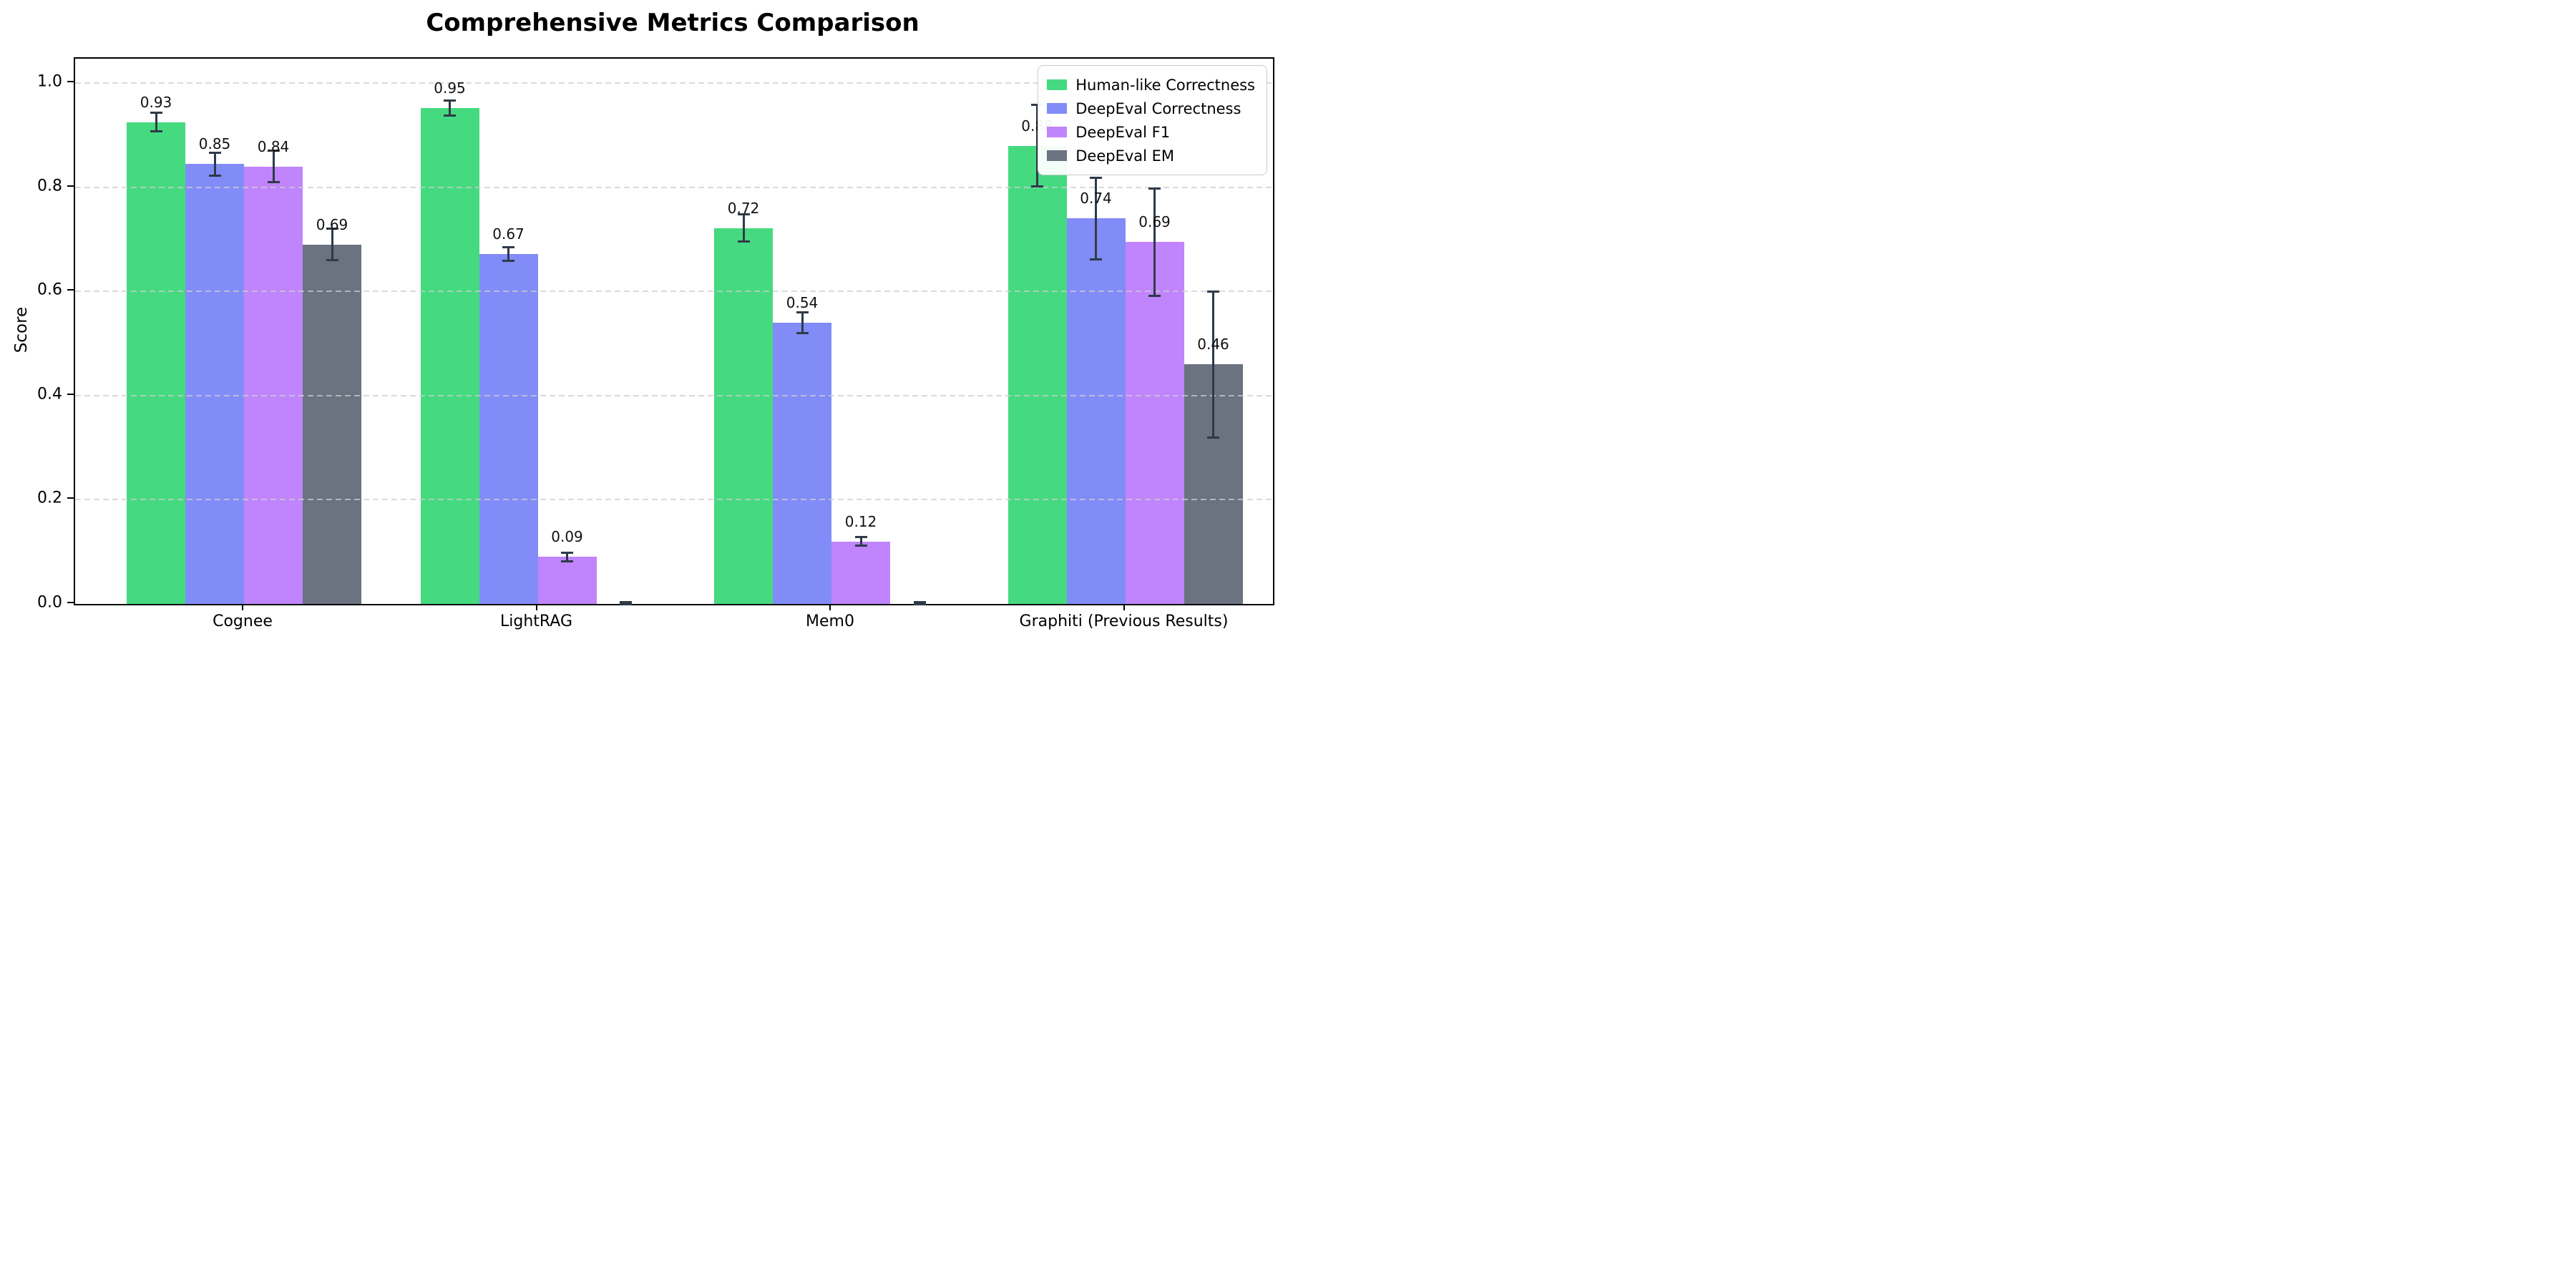 The image size is (2576, 1288). Describe the element at coordinates (450, 88) in the screenshot. I see `bar-value-label: 0.95` at that location.